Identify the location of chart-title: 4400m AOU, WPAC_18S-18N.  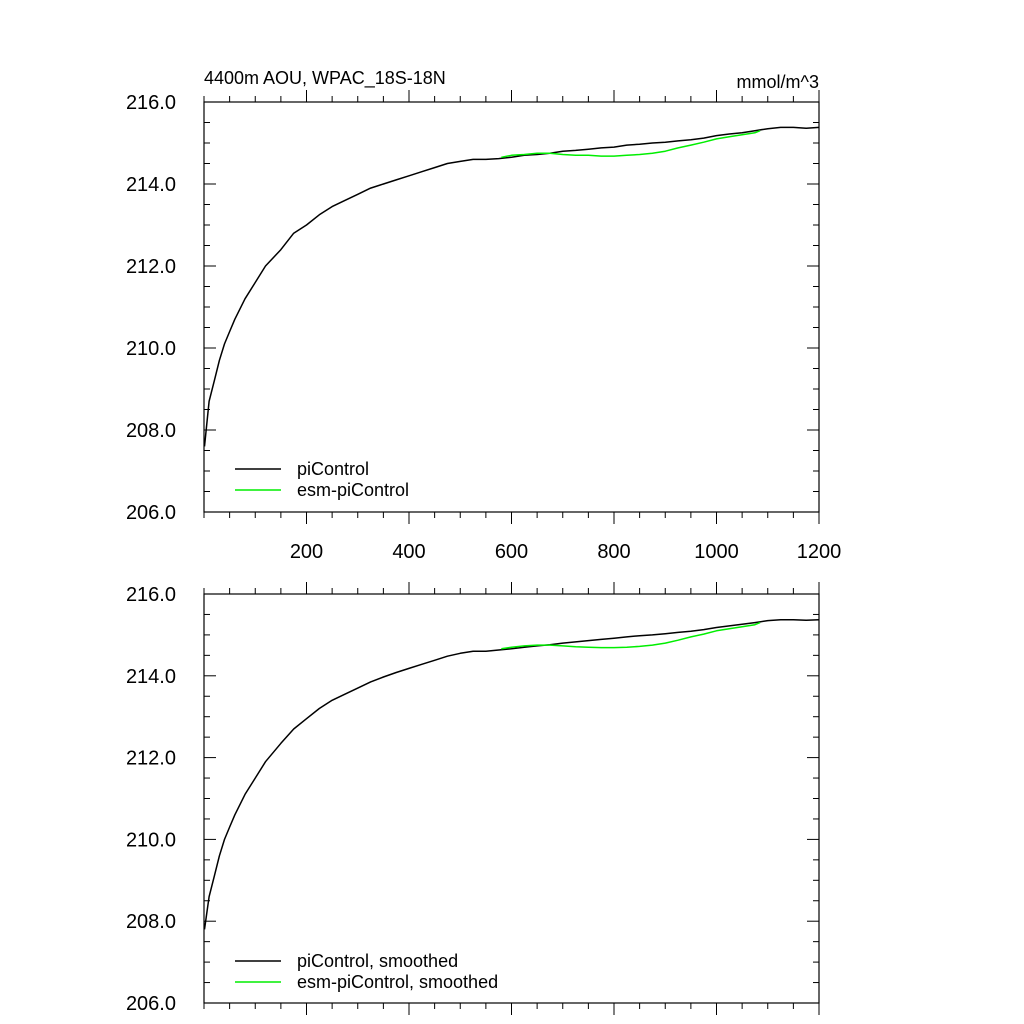
(325, 78).